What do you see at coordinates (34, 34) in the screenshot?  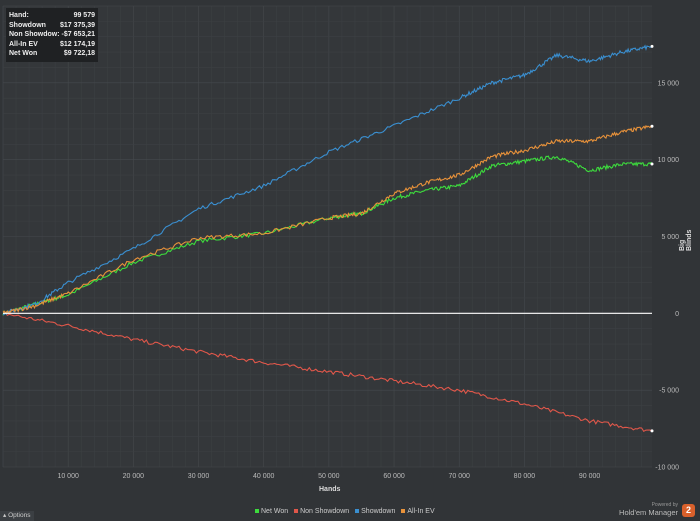 I see `tooltip-label: Non Showdow:` at bounding box center [34, 34].